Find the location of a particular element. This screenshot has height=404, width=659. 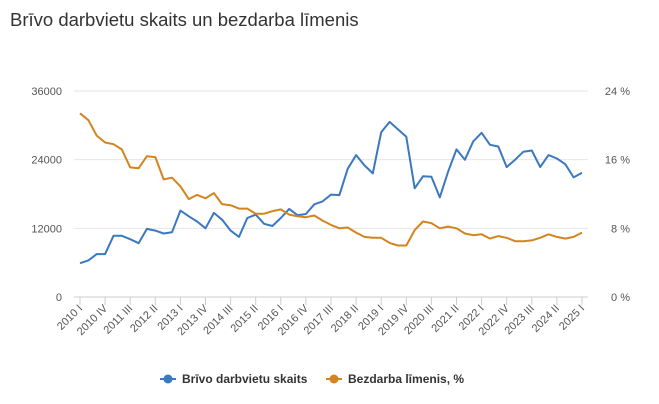

x-tick-label: 2012 II is located at coordinates (144, 319).